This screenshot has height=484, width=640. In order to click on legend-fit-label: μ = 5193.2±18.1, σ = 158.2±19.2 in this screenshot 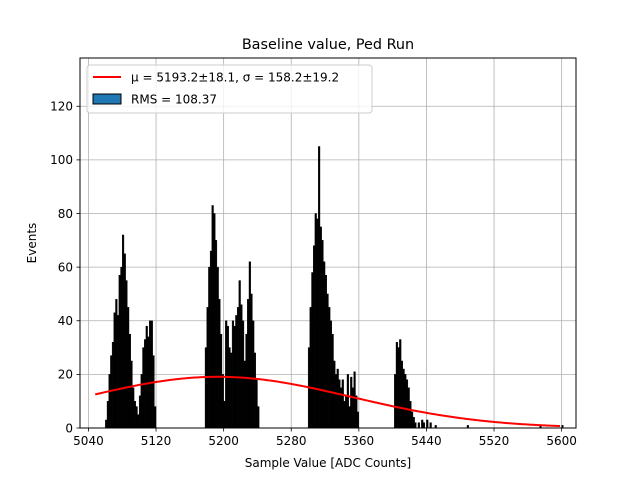, I will do `click(235, 78)`.